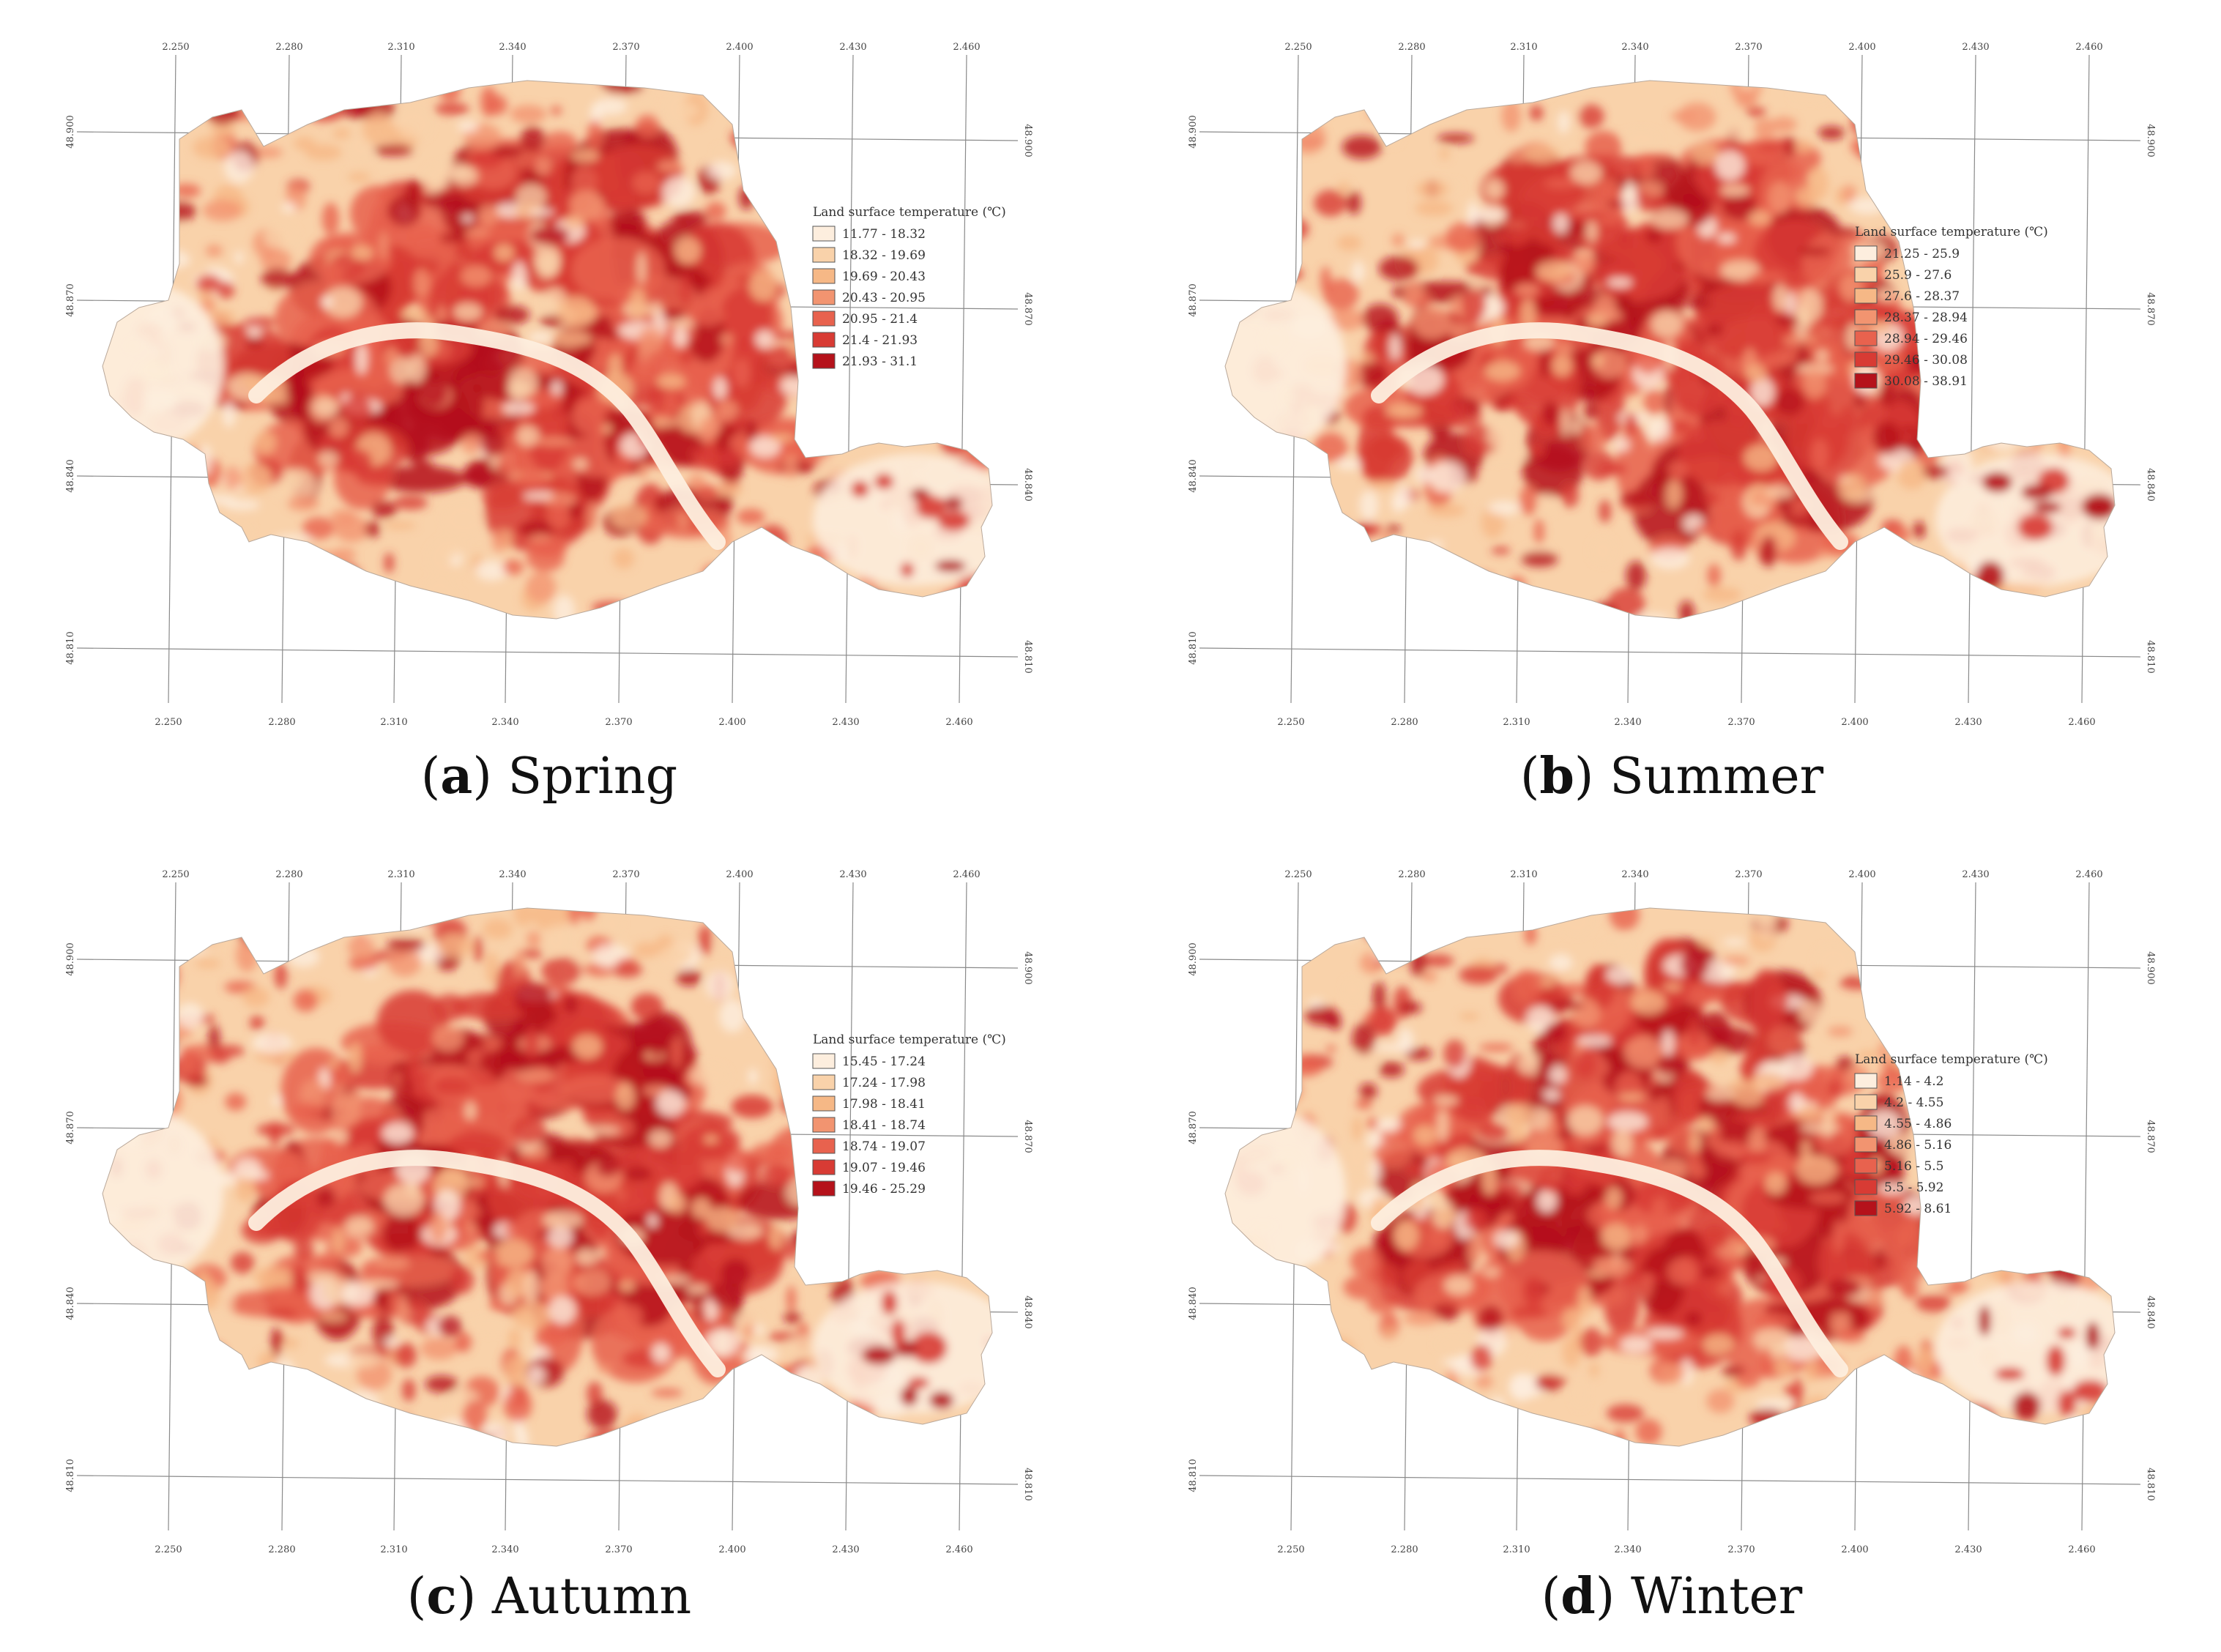 This screenshot has width=2221, height=1652. Describe the element at coordinates (1918, 1209) in the screenshot. I see `legend-class-label: 5.92 - 8.61` at that location.